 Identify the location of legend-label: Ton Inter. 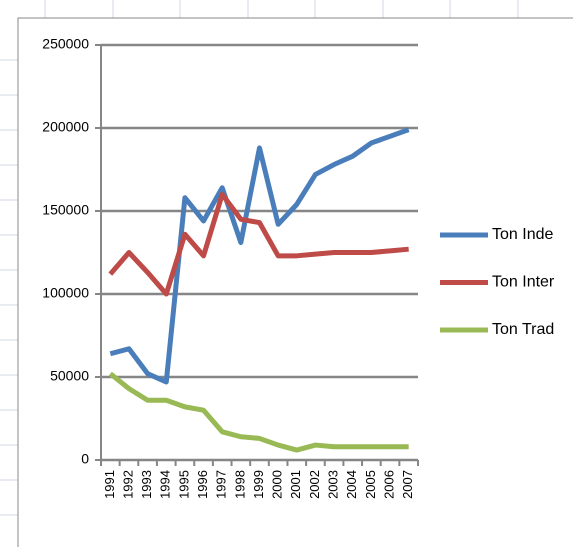
(523, 282).